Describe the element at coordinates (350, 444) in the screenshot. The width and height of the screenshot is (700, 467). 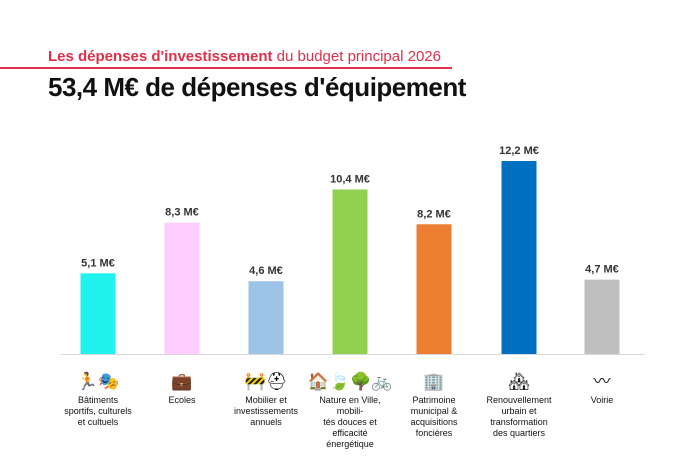
I see `category-label-line: énergétique` at that location.